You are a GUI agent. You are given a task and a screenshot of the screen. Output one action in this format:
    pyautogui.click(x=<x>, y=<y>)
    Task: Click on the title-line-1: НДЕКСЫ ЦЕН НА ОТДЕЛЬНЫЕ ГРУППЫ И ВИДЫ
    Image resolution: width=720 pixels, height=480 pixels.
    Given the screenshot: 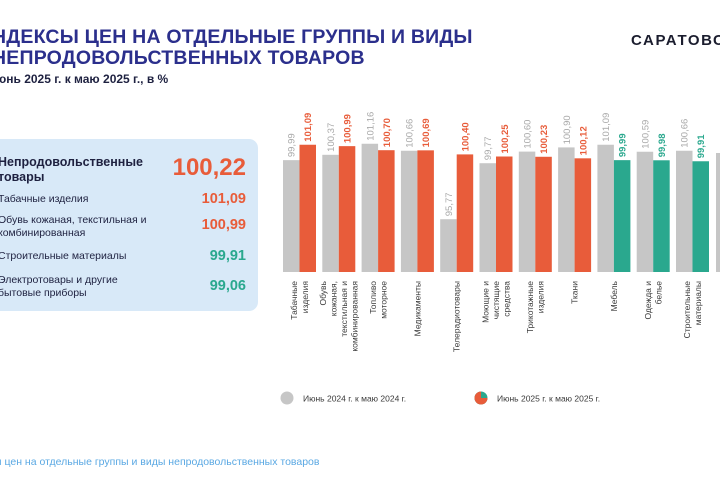 What is the action you would take?
    pyautogui.click(x=236, y=37)
    